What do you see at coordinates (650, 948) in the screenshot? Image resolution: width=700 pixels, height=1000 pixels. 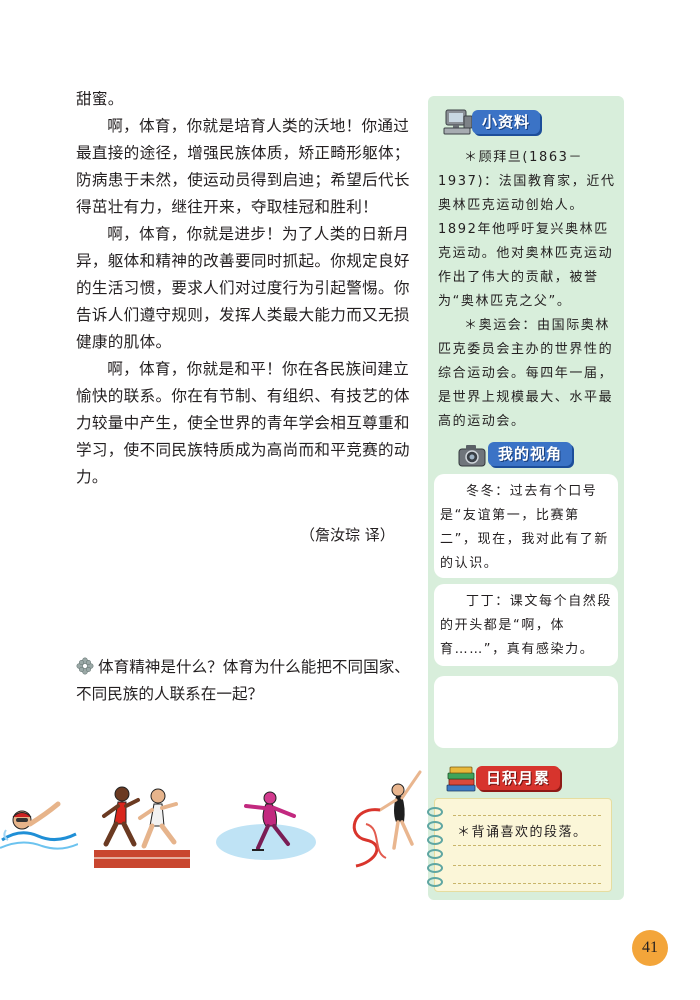 I see `page-number-badge: 41` at bounding box center [650, 948].